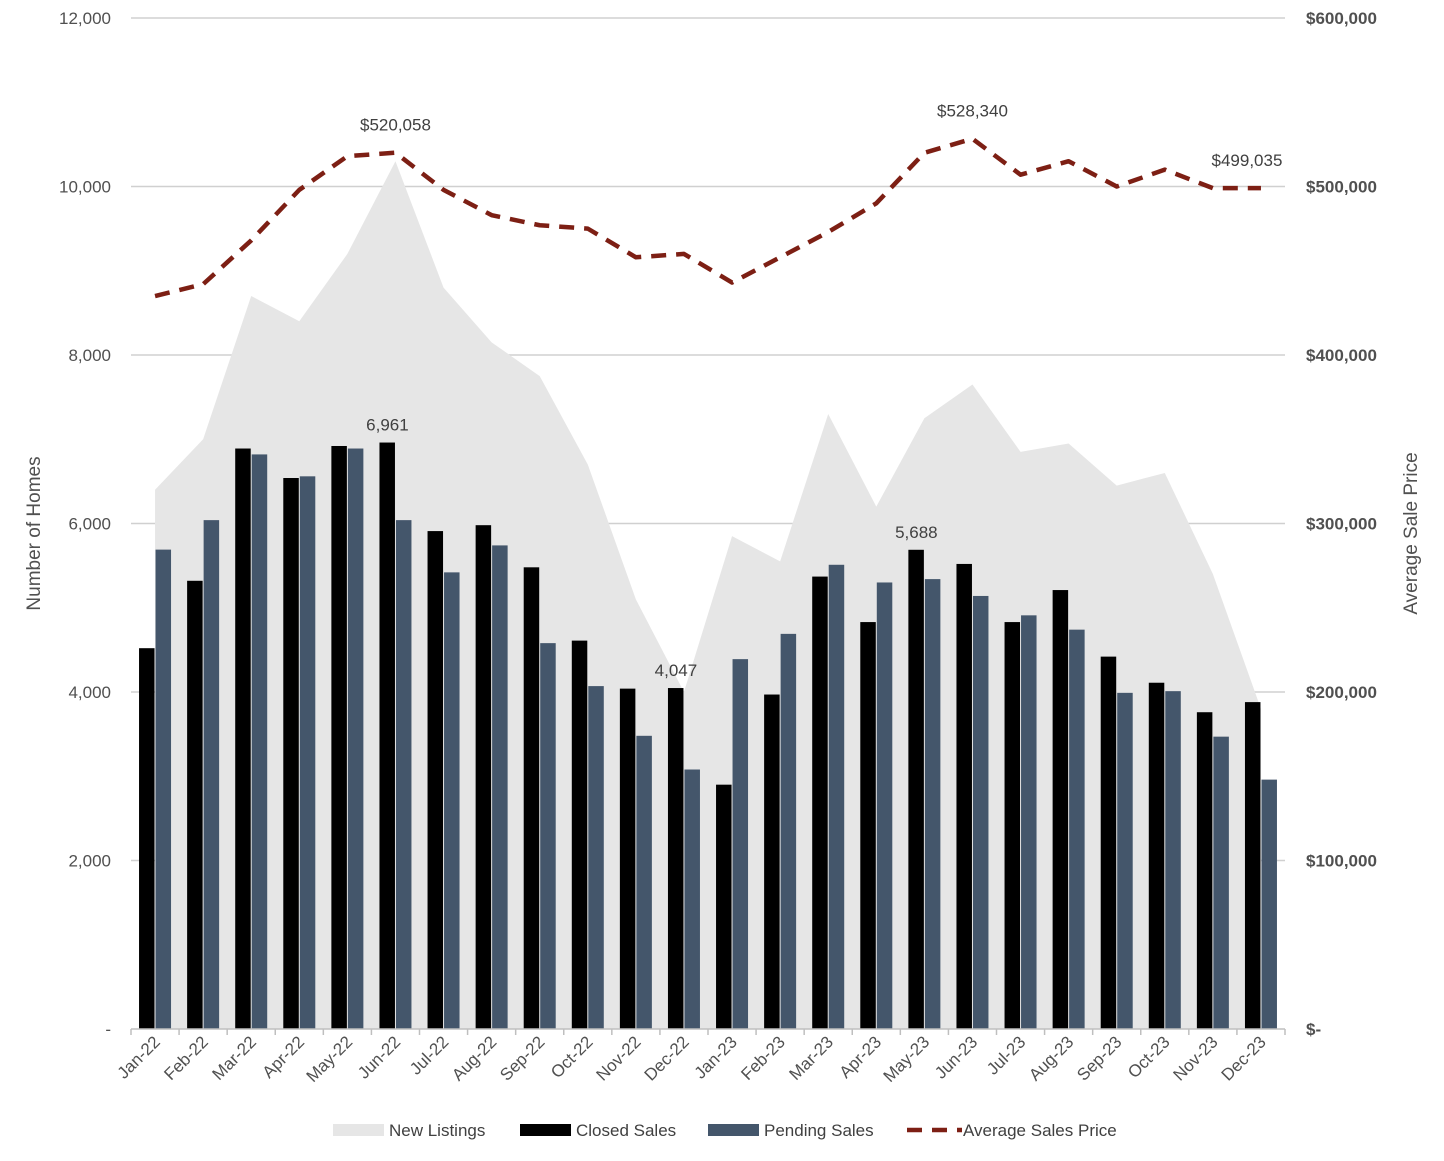 This screenshot has width=1444, height=1161. I want to click on x-tick-label: Mar-23, so click(812, 1058).